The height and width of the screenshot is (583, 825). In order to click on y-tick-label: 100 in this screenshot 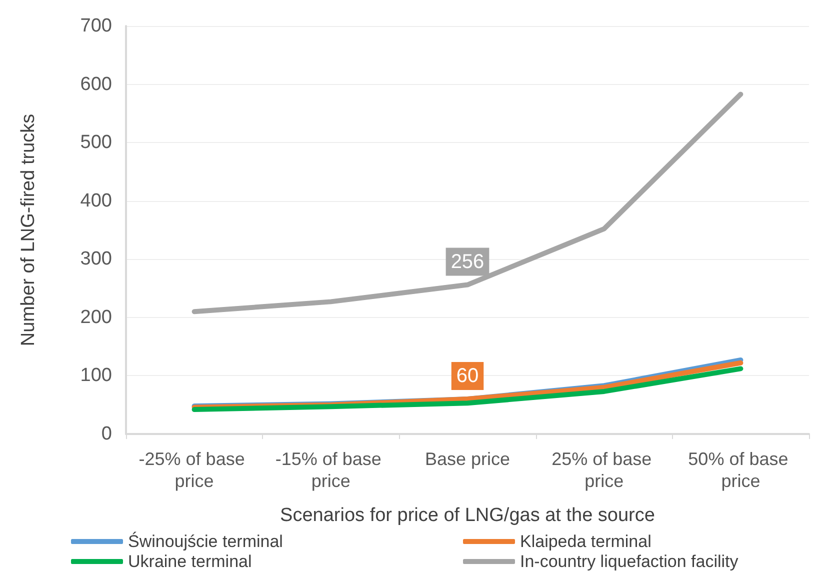, I will do `click(96, 375)`.